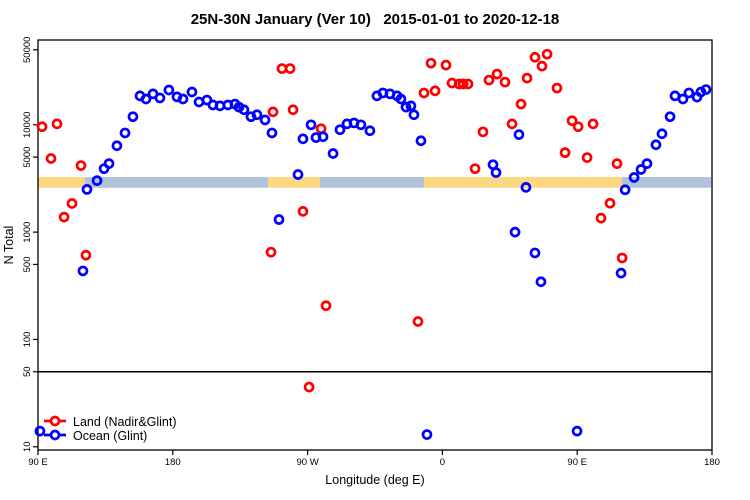  Describe the element at coordinates (27, 265) in the screenshot. I see `y-tick-label: 500` at that location.